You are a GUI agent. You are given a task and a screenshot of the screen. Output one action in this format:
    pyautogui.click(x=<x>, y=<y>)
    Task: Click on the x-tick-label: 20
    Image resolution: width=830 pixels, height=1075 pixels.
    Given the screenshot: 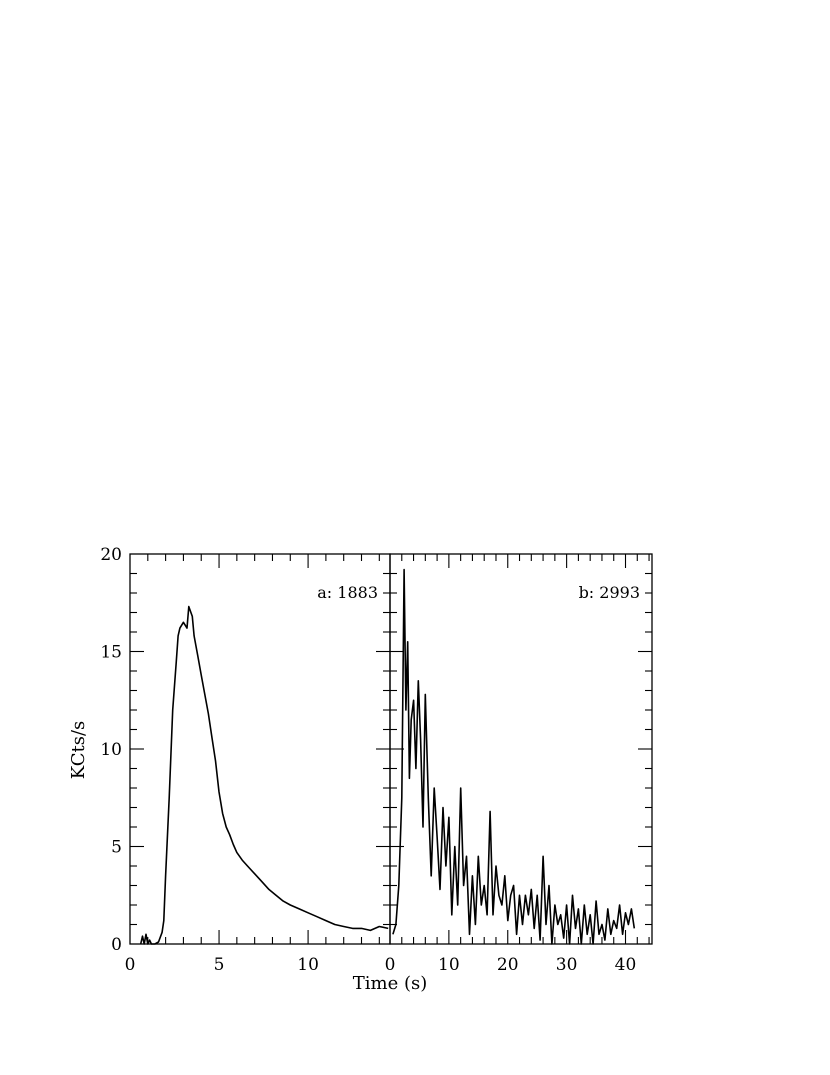 What is the action you would take?
    pyautogui.click(x=508, y=965)
    